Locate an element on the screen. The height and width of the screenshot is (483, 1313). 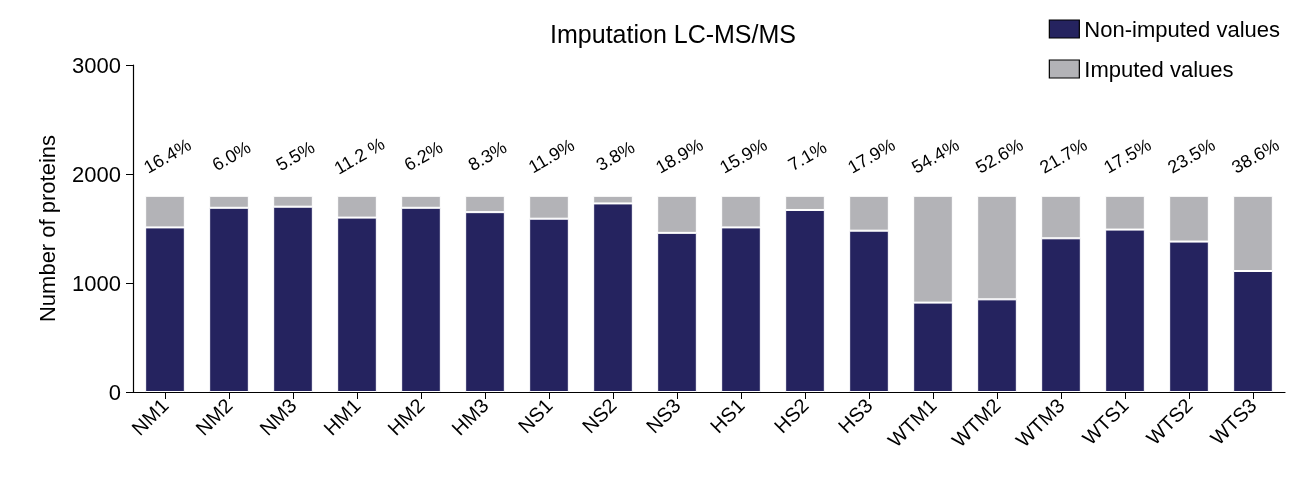
annotation: 8.3% is located at coordinates (487, 156).